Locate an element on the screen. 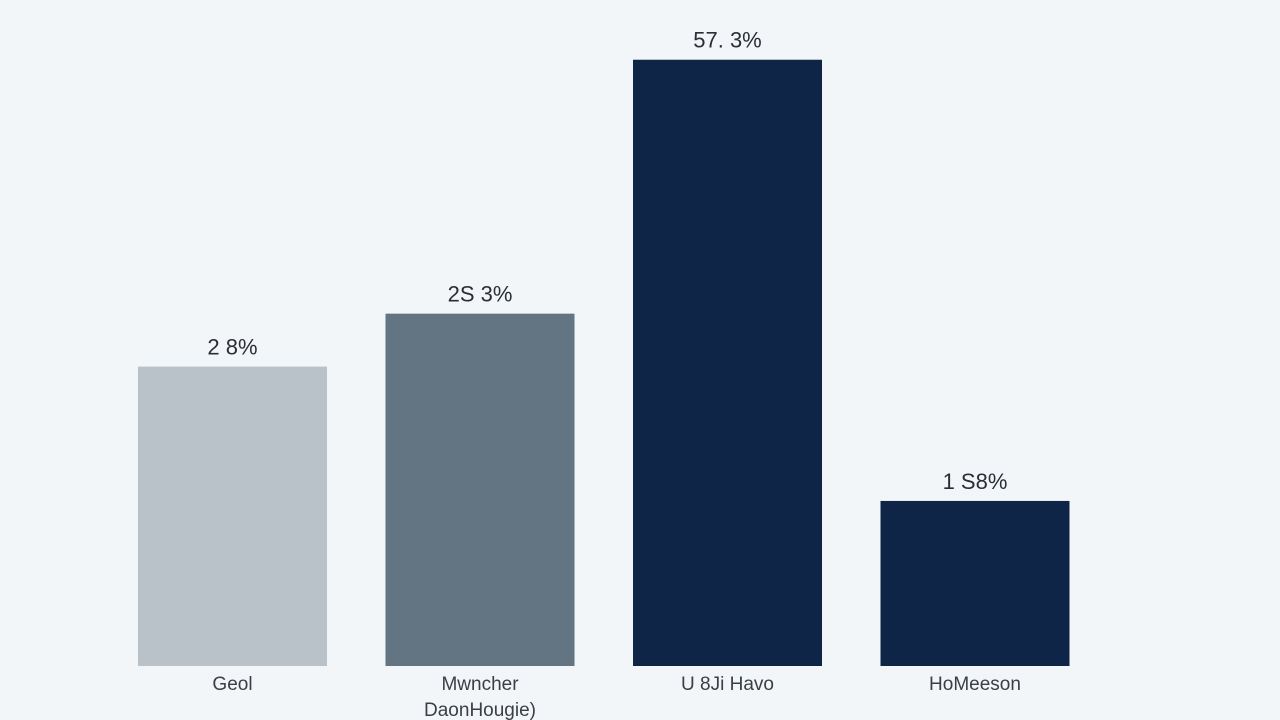  category-label-4: HoMeeson is located at coordinates (975, 684).